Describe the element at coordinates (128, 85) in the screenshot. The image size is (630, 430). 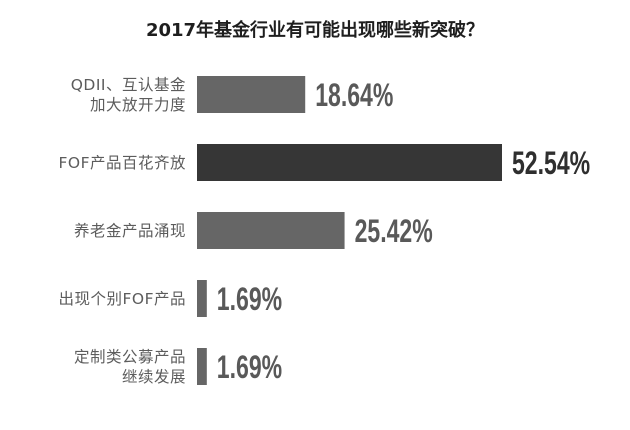
I see `category-label: QDII、互认基金` at that location.